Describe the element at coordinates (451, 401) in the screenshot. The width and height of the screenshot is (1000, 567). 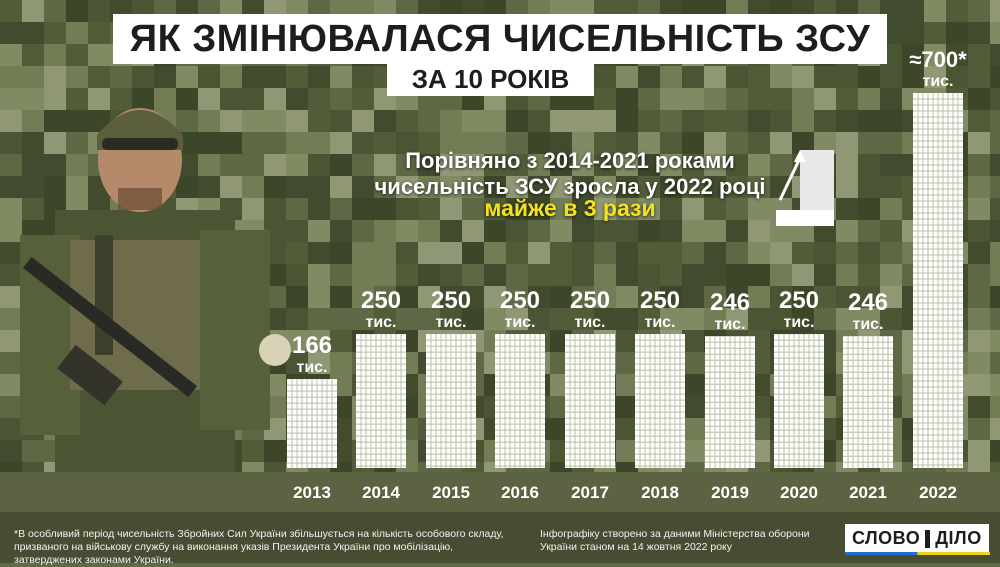
I see `bar-2015` at that location.